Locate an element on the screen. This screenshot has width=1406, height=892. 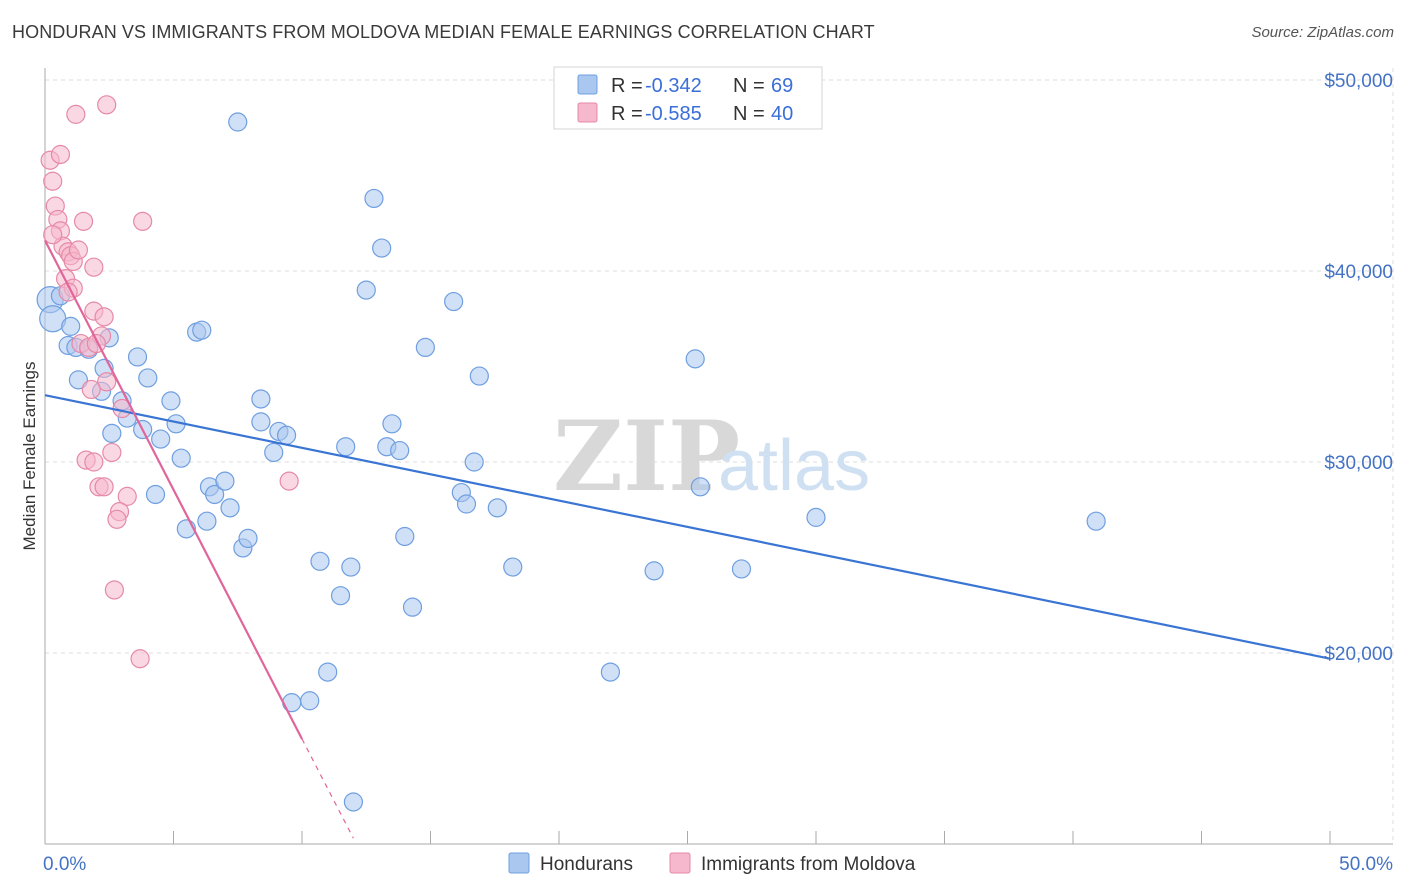
legend-n-value-moldova: 40 is located at coordinates (782, 114).